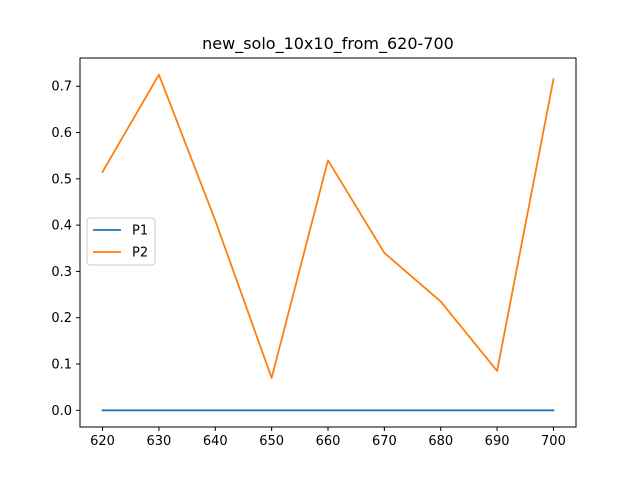  What do you see at coordinates (61, 318) in the screenshot?
I see `y-tick-label: 0.2` at bounding box center [61, 318].